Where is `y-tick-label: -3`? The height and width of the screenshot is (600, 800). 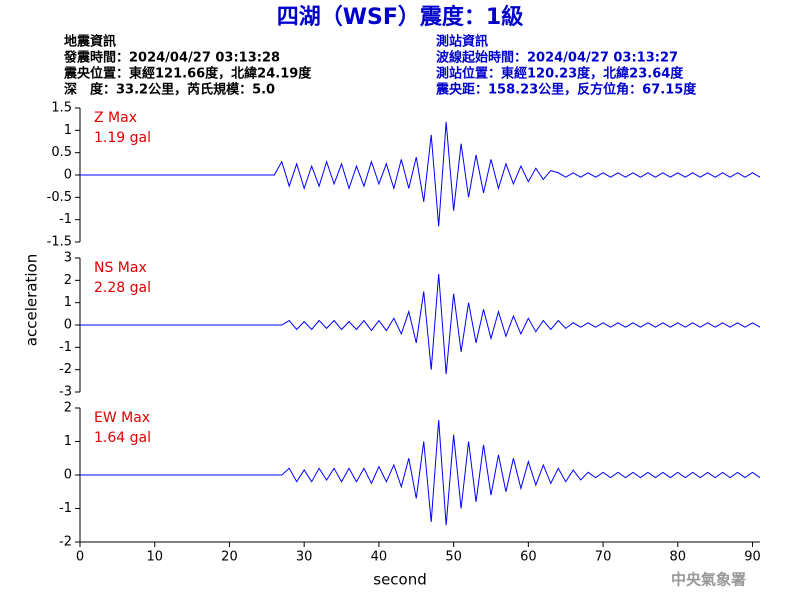
y-tick-label: -3 is located at coordinates (65, 392).